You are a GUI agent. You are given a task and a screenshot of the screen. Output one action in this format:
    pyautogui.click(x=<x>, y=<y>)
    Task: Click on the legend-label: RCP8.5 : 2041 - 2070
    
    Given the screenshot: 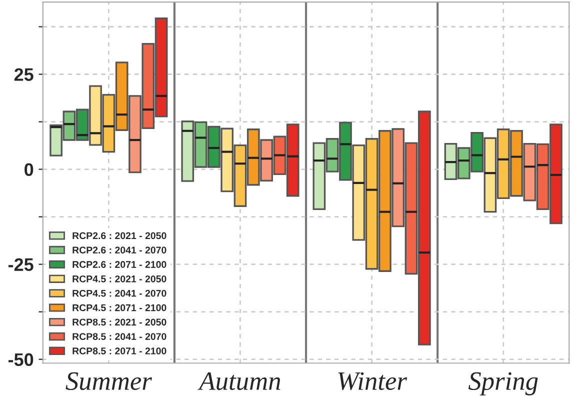 What is the action you would take?
    pyautogui.click(x=119, y=336)
    